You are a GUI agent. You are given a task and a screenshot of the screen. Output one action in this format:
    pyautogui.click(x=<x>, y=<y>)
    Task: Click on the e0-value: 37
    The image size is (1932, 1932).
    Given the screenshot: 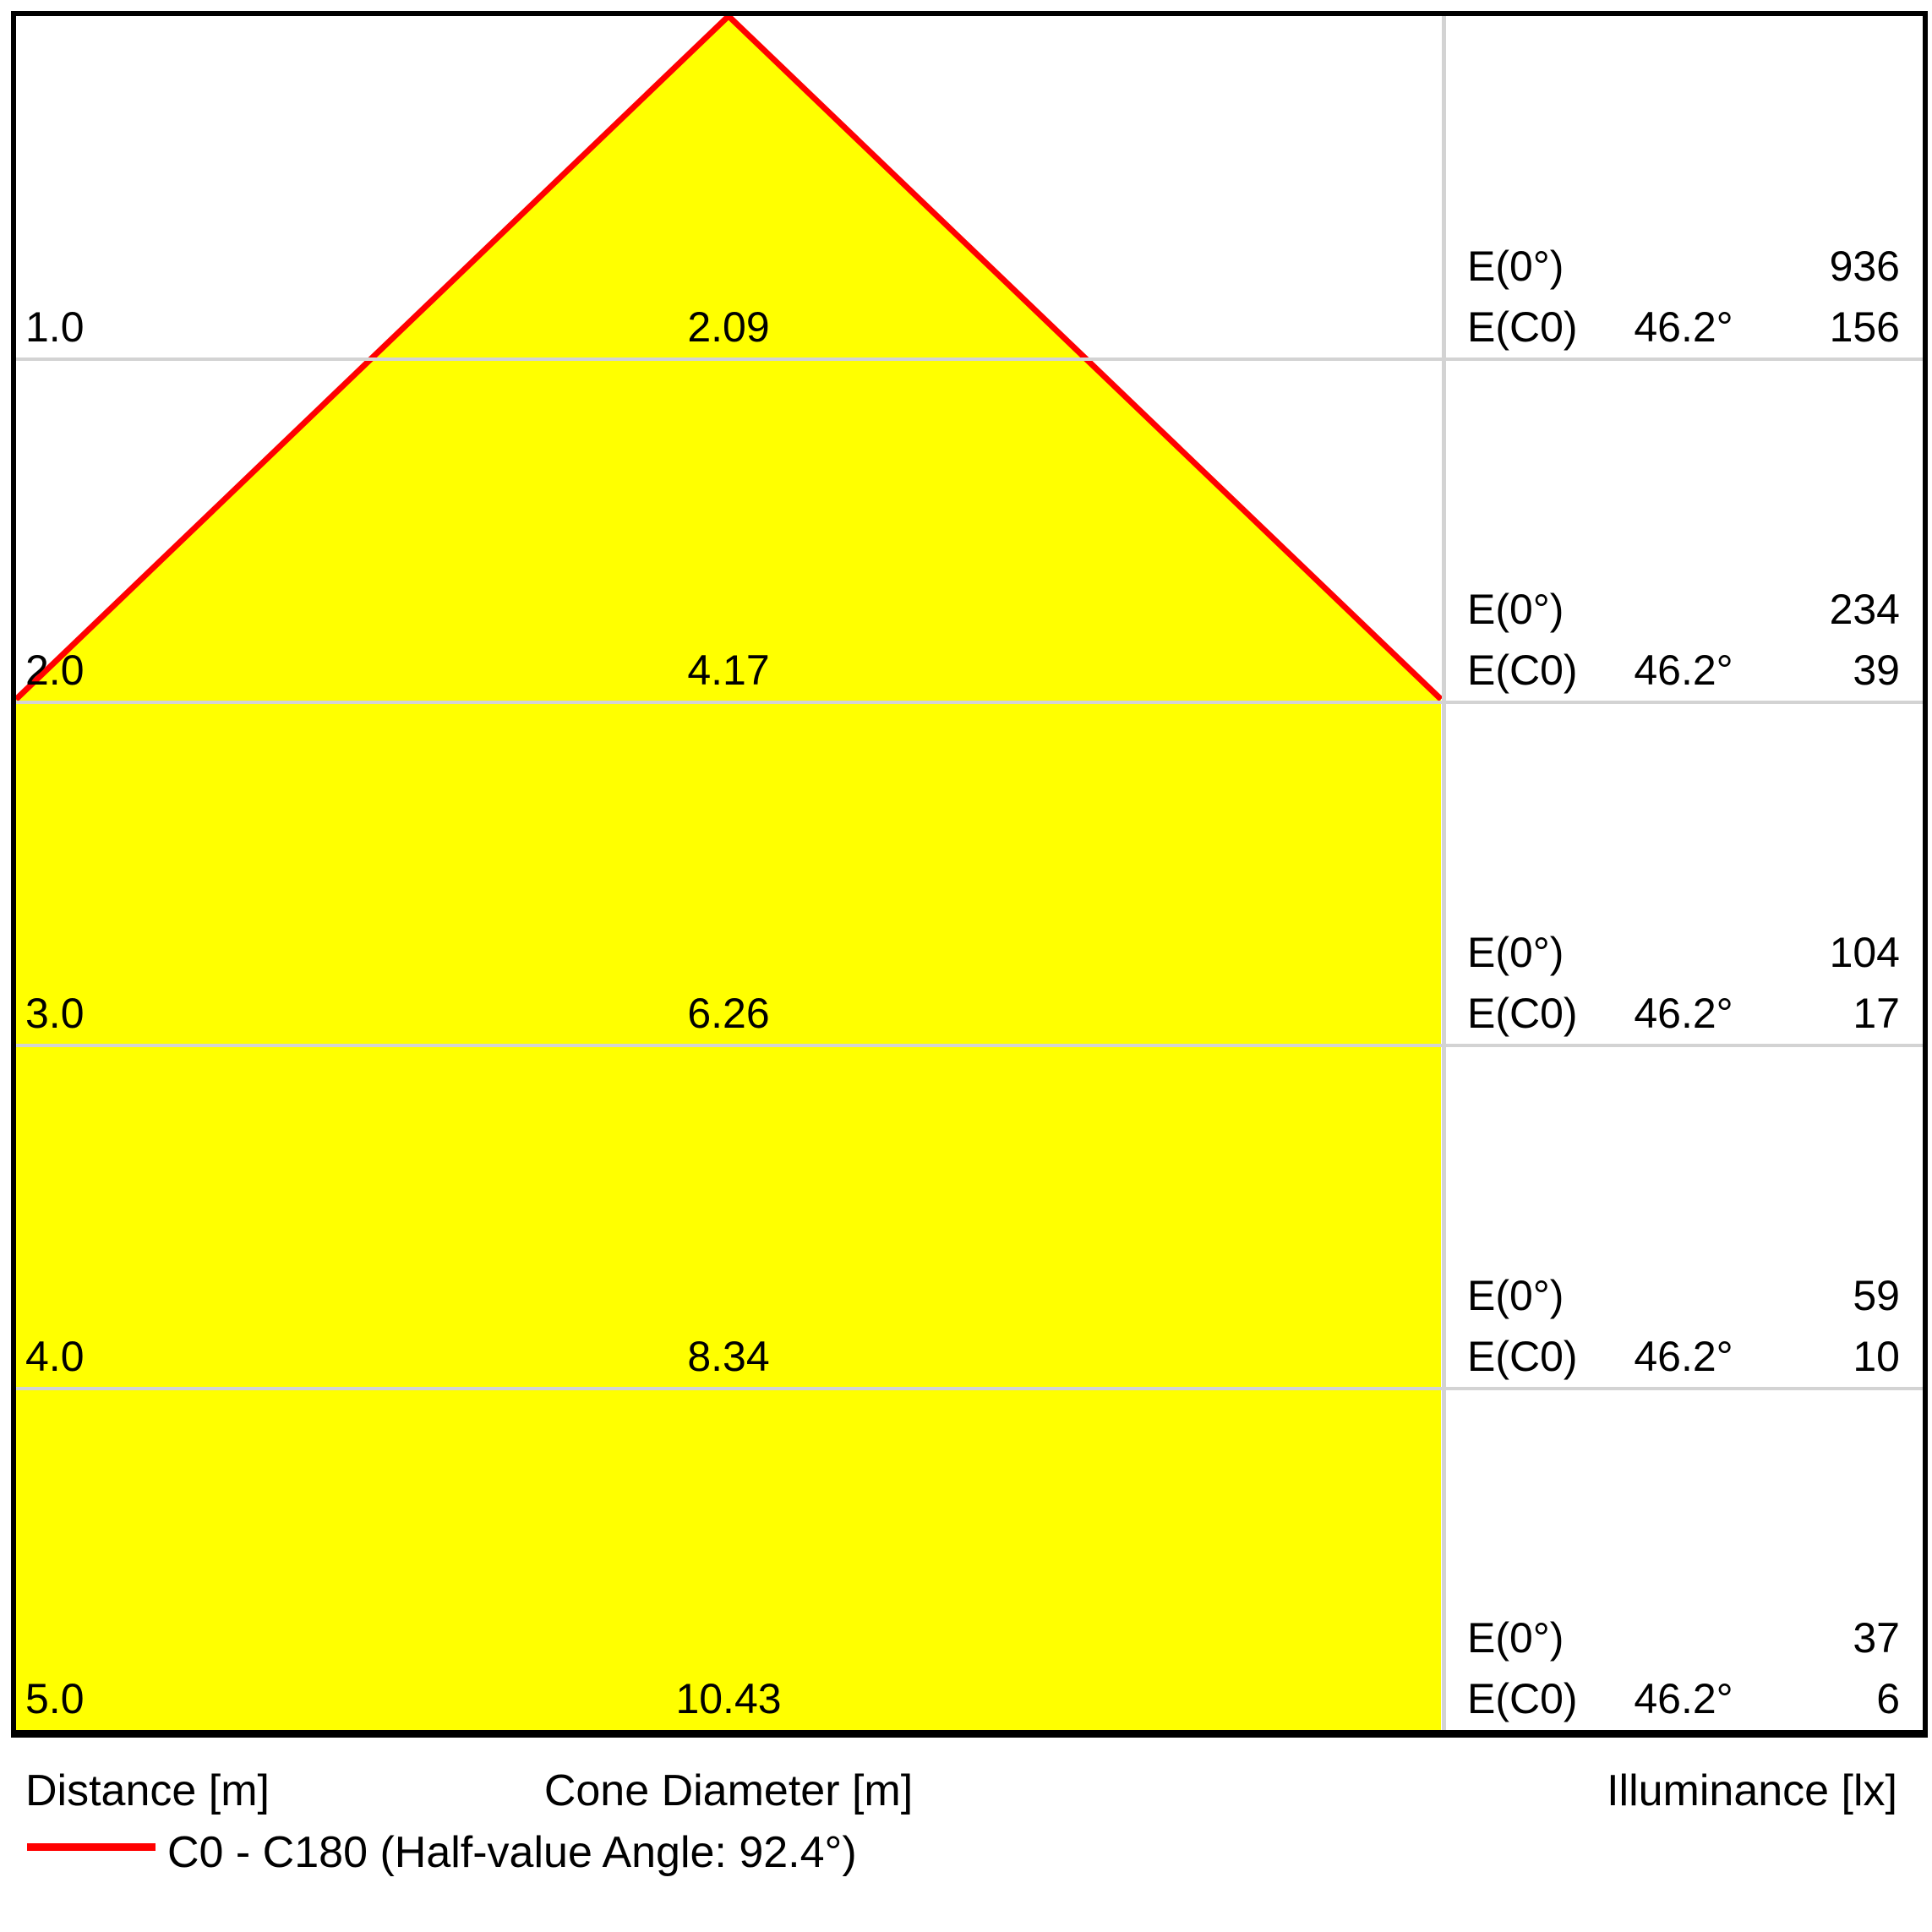 What is the action you would take?
    pyautogui.click(x=1876, y=1638)
    